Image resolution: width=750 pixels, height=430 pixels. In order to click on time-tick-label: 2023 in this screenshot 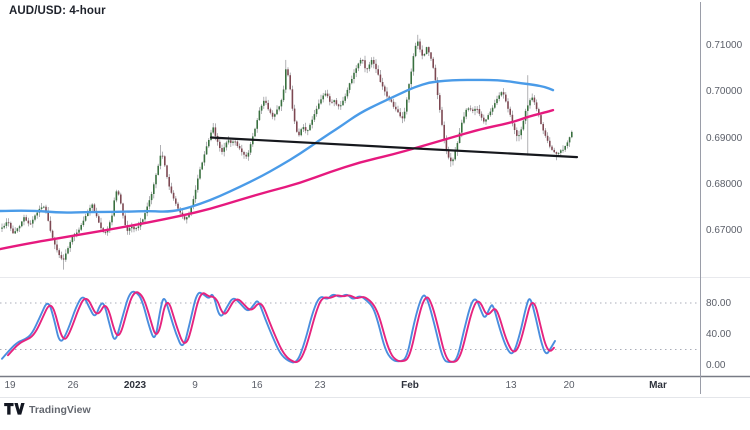, I will do `click(135, 385)`.